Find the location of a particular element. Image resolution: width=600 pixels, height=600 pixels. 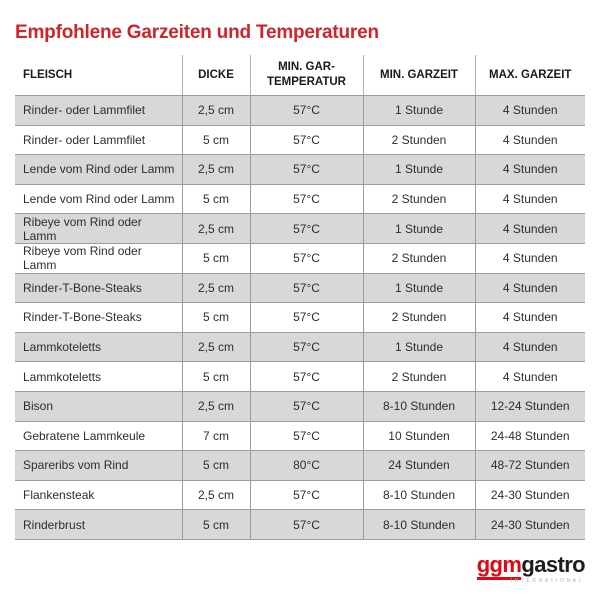

cell-max: 24-48 Stunden is located at coordinates (529, 436).